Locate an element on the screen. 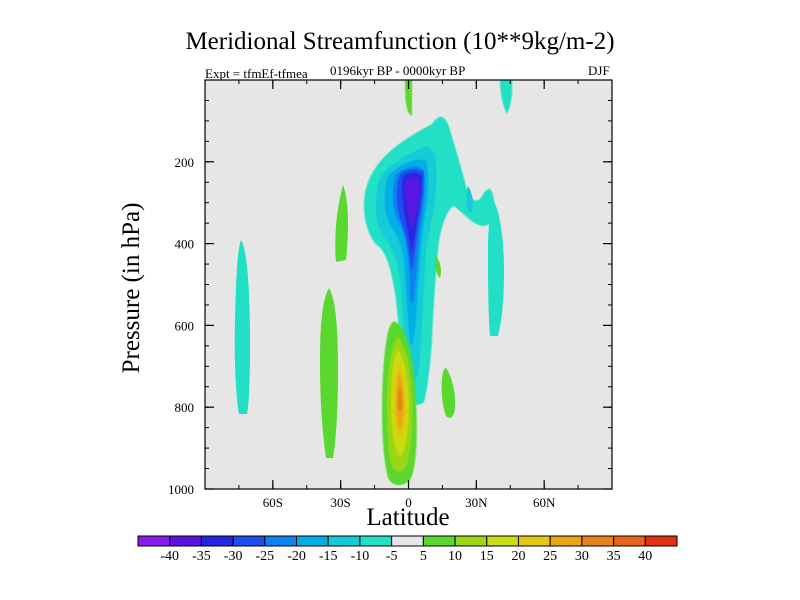 Image resolution: width=800 pixels, height=600 pixels. colorbar-label: -5 is located at coordinates (392, 556).